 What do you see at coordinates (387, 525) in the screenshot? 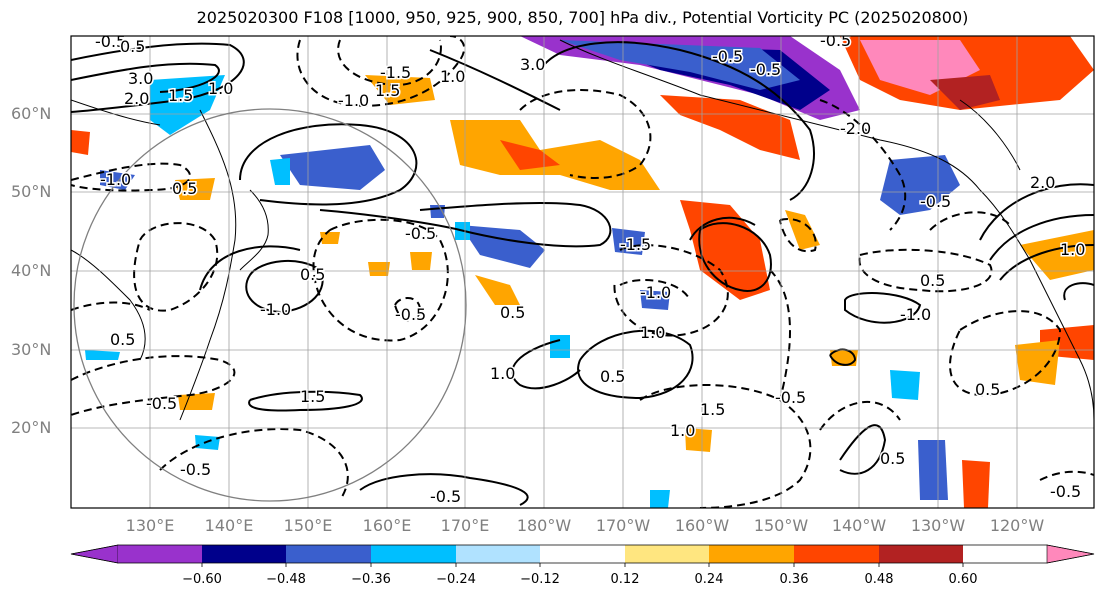
I see `lon-label-160e: 160°E` at bounding box center [387, 525].